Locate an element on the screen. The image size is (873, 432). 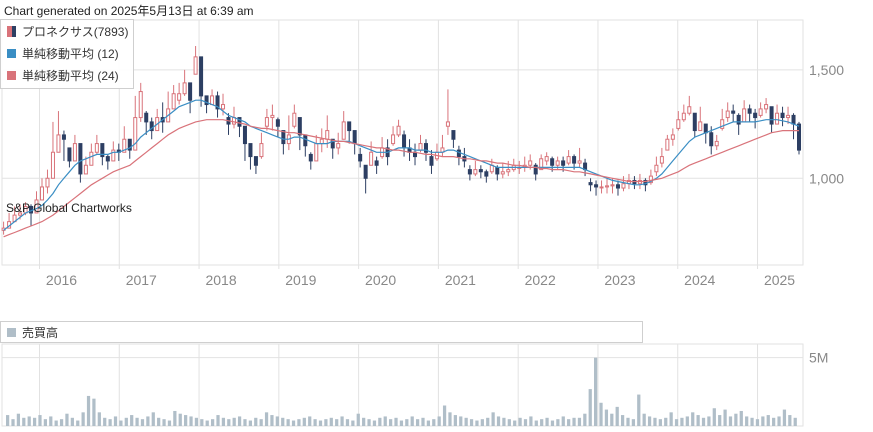
year-tick-label: 2019 is located at coordinates (300, 280).